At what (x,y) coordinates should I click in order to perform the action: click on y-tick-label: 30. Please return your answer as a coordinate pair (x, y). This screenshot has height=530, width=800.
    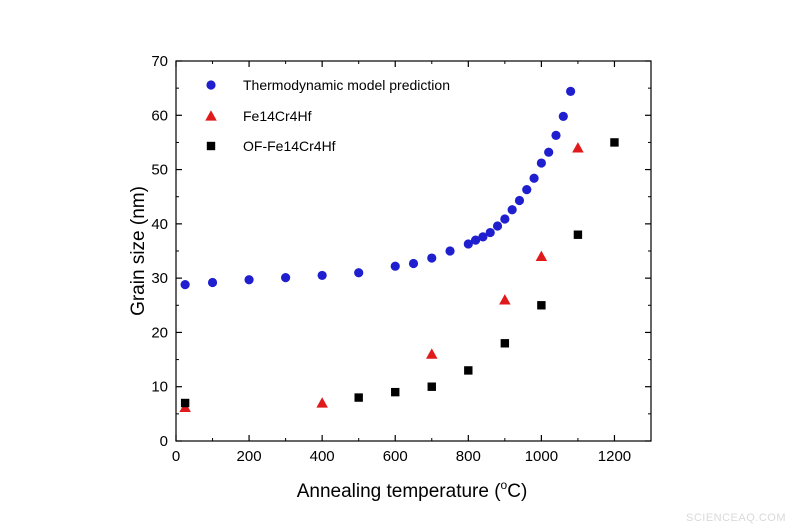
    Looking at the image, I should click on (159, 278).